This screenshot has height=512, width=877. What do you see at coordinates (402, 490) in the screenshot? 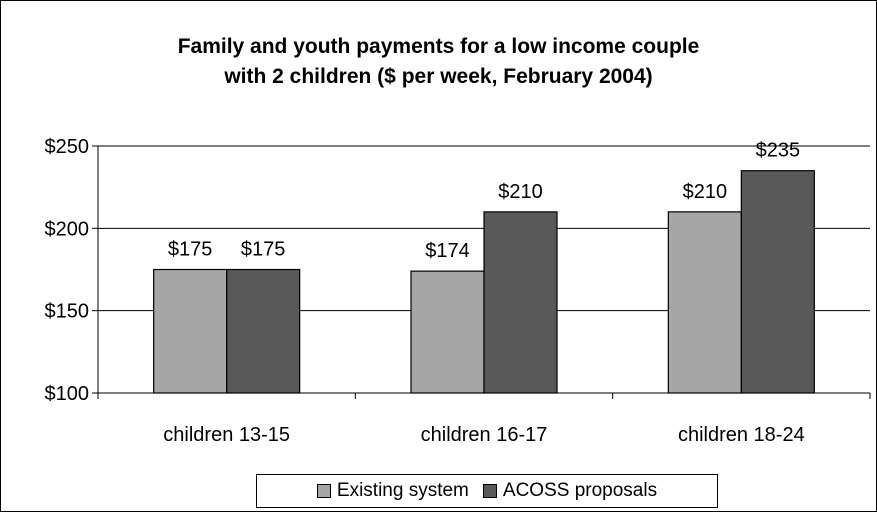
I see `legend-label-existing: Existing system` at bounding box center [402, 490].